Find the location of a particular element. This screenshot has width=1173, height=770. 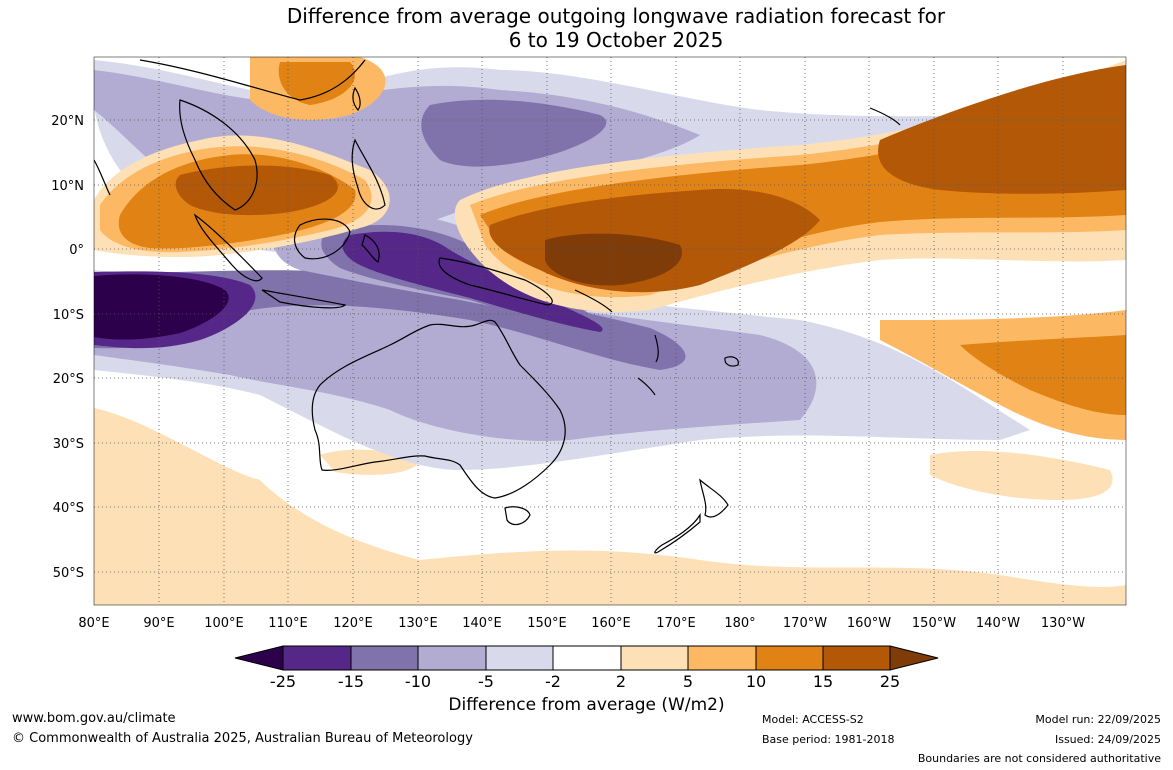

anomaly-region-equatorial-max is located at coordinates (613, 259).